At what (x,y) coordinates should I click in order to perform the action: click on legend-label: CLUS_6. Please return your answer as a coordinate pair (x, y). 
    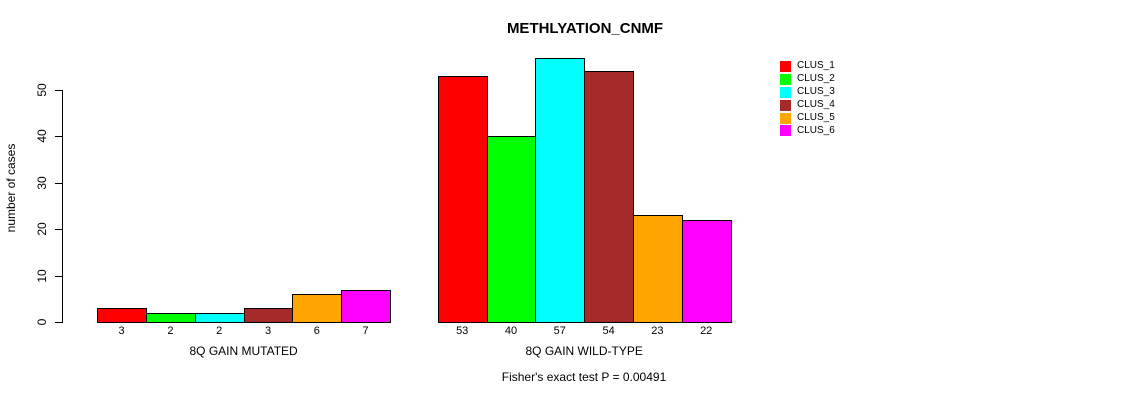
    Looking at the image, I should click on (816, 130).